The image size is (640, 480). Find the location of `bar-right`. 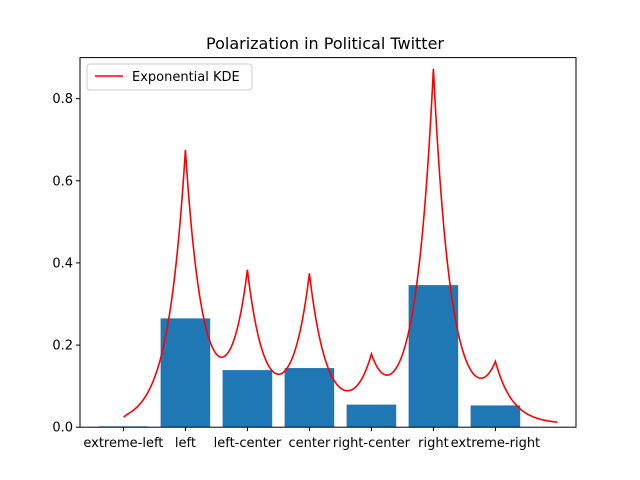

bar-right is located at coordinates (433, 356).